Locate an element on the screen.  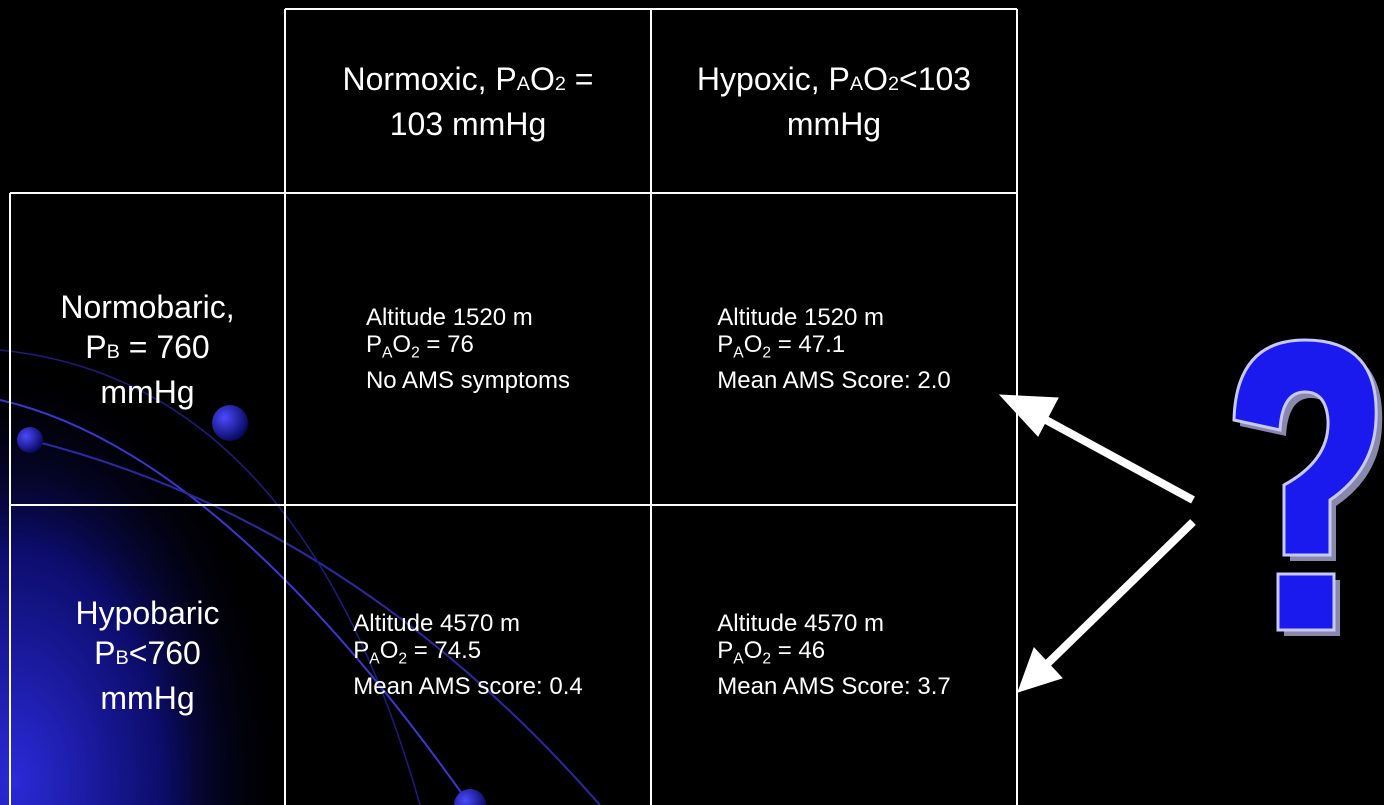
text-run: Hypobaric is located at coordinates (147, 612).